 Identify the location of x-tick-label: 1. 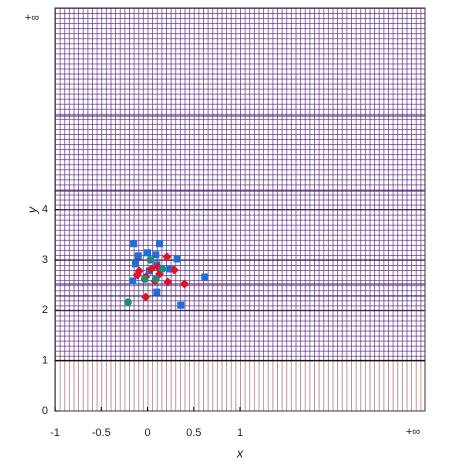
(240, 433).